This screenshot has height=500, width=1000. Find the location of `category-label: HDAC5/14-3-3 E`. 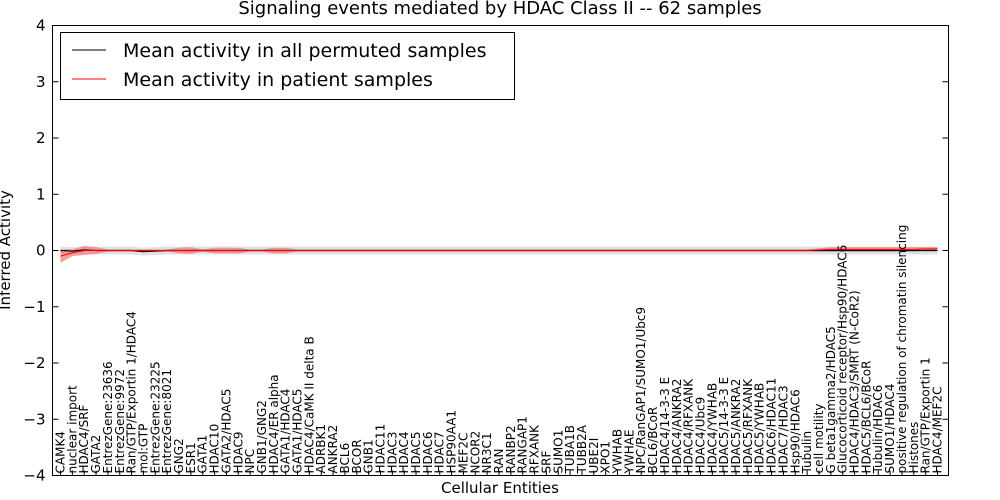

category-label: HDAC5/14-3-3 E is located at coordinates (724, 425).